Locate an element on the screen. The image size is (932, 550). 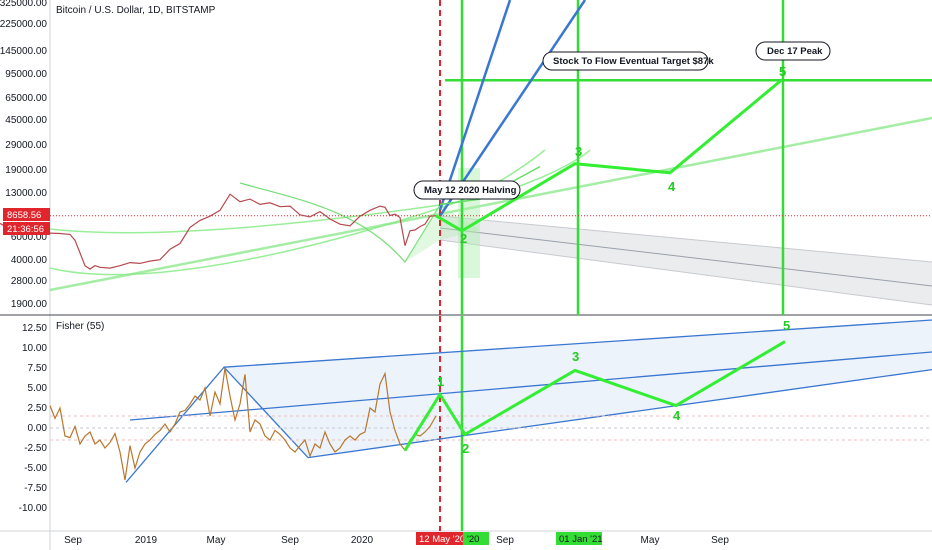
upper-band-curve is located at coordinates (320, 191).